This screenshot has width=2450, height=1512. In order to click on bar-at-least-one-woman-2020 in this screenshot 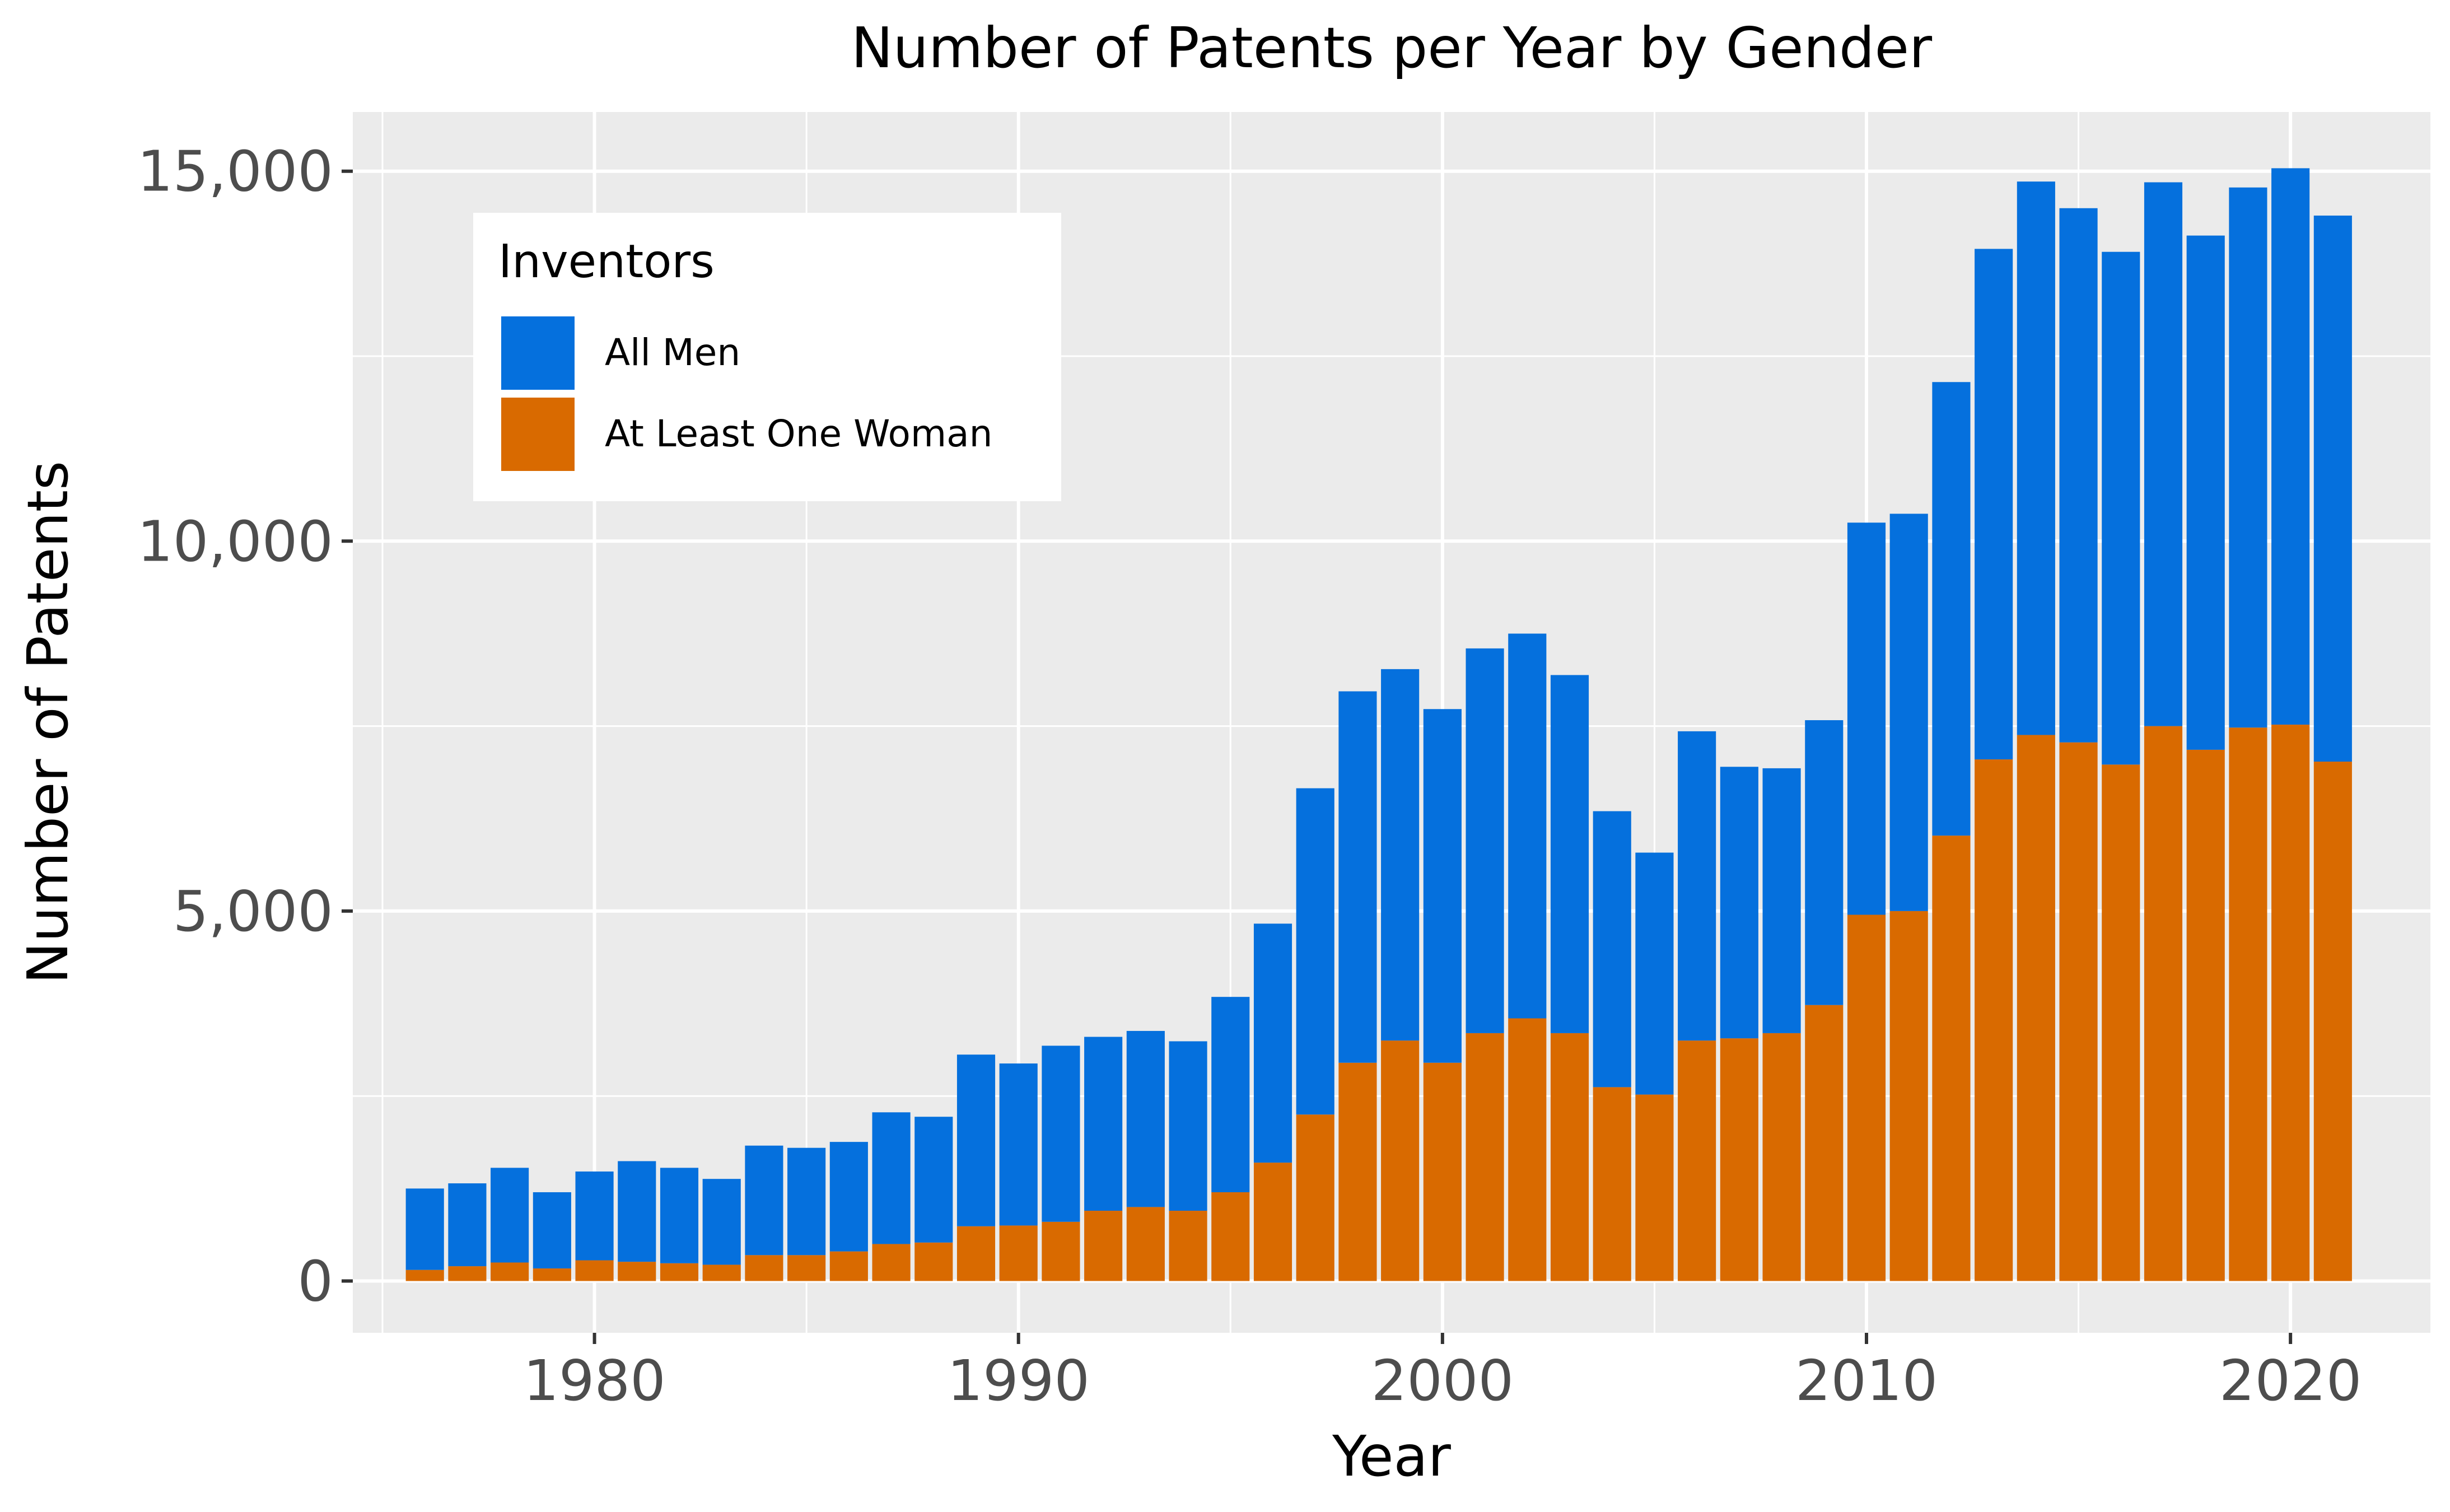, I will do `click(2290, 1003)`.